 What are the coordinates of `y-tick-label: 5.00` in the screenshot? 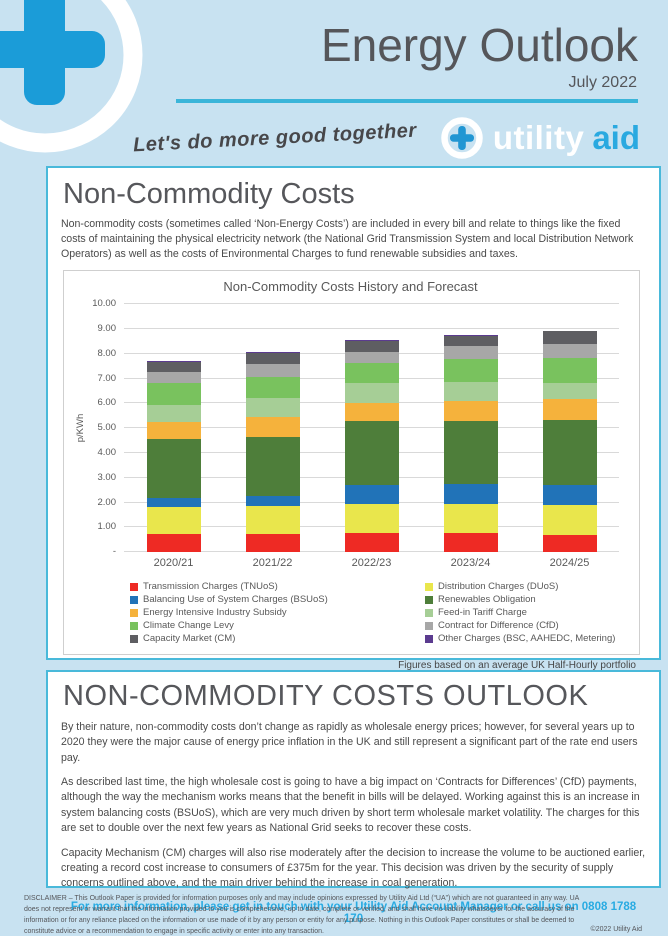 It's located at (107, 428).